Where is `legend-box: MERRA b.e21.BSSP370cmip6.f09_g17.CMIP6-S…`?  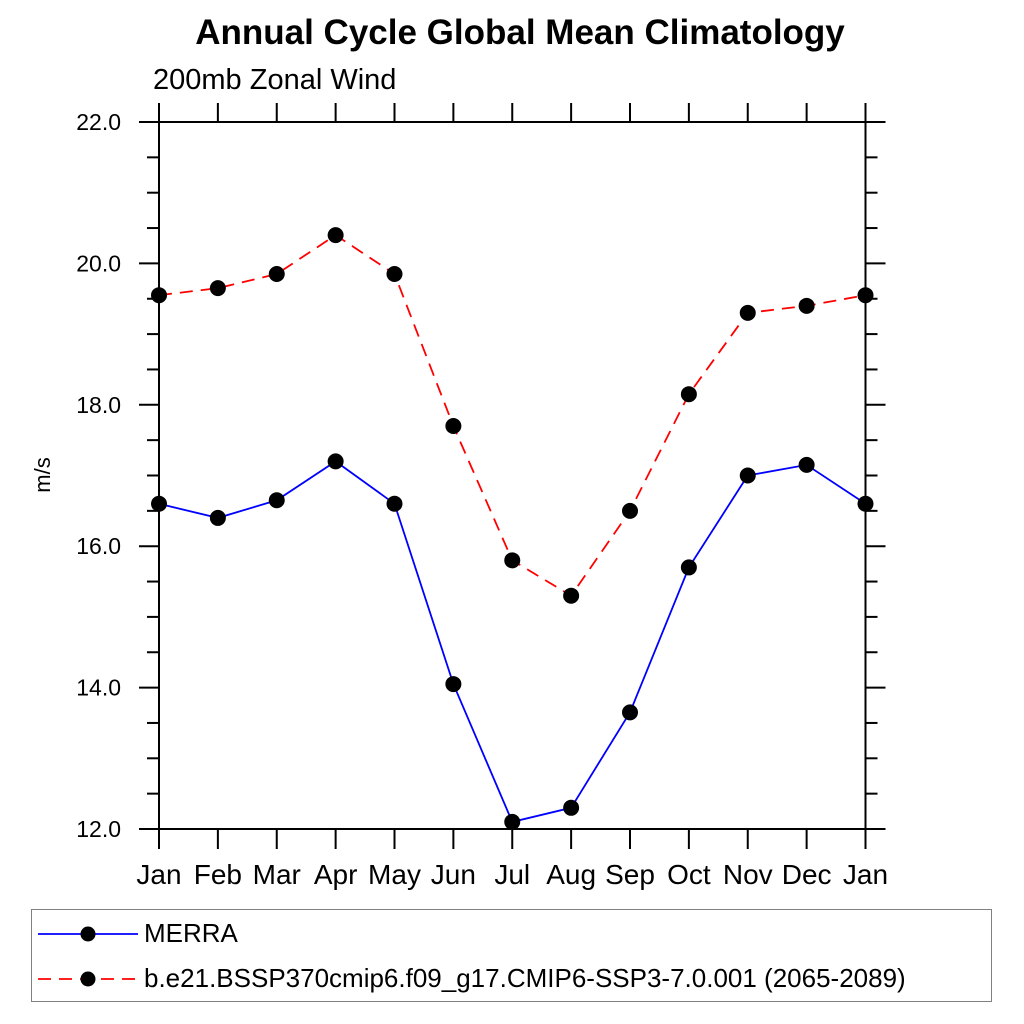 legend-box: MERRA b.e21.BSSP370cmip6.f09_g17.CMIP6-S… is located at coordinates (511, 955).